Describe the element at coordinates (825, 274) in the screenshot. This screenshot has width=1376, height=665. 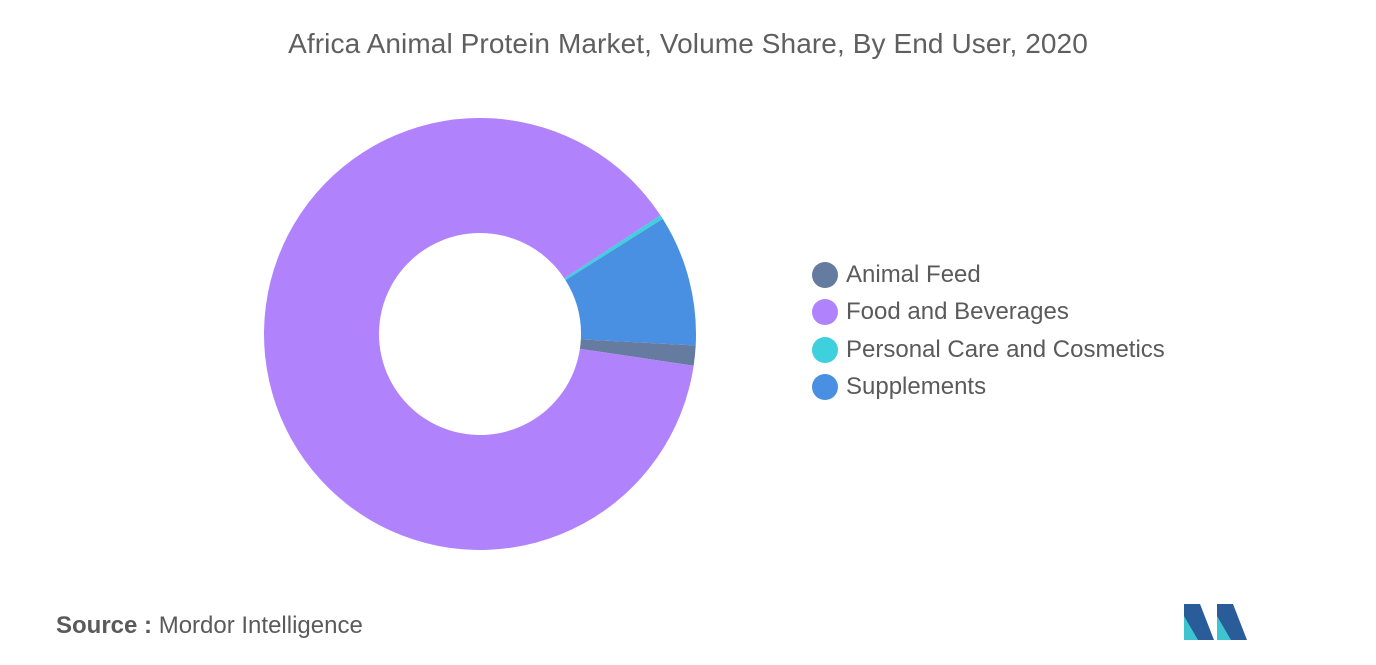
I see `legend-swatch-animal-feed` at that location.